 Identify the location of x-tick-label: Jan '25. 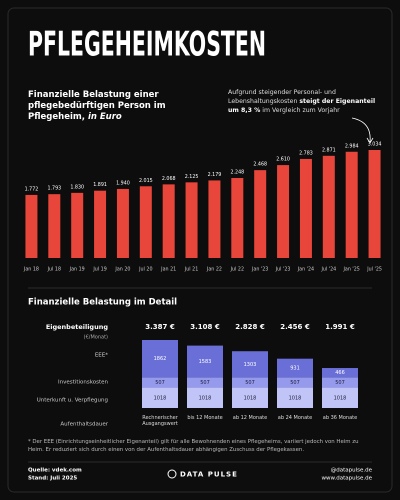
(351, 270).